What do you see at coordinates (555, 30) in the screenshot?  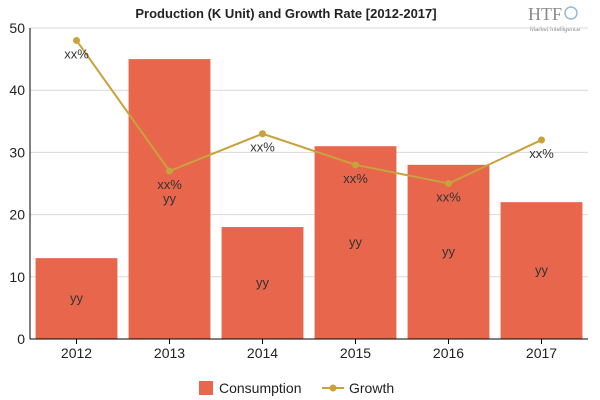 I see `watermark-logo-subtext: Market Intelligence` at bounding box center [555, 30].